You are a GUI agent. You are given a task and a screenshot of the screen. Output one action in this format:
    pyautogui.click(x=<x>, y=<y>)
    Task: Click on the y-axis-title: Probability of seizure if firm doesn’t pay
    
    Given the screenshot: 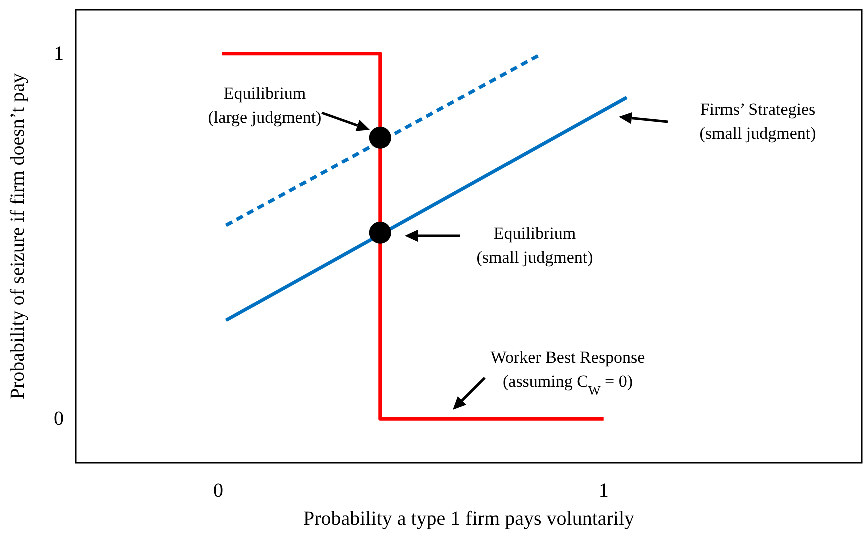 What is the action you would take?
    pyautogui.click(x=18, y=236)
    